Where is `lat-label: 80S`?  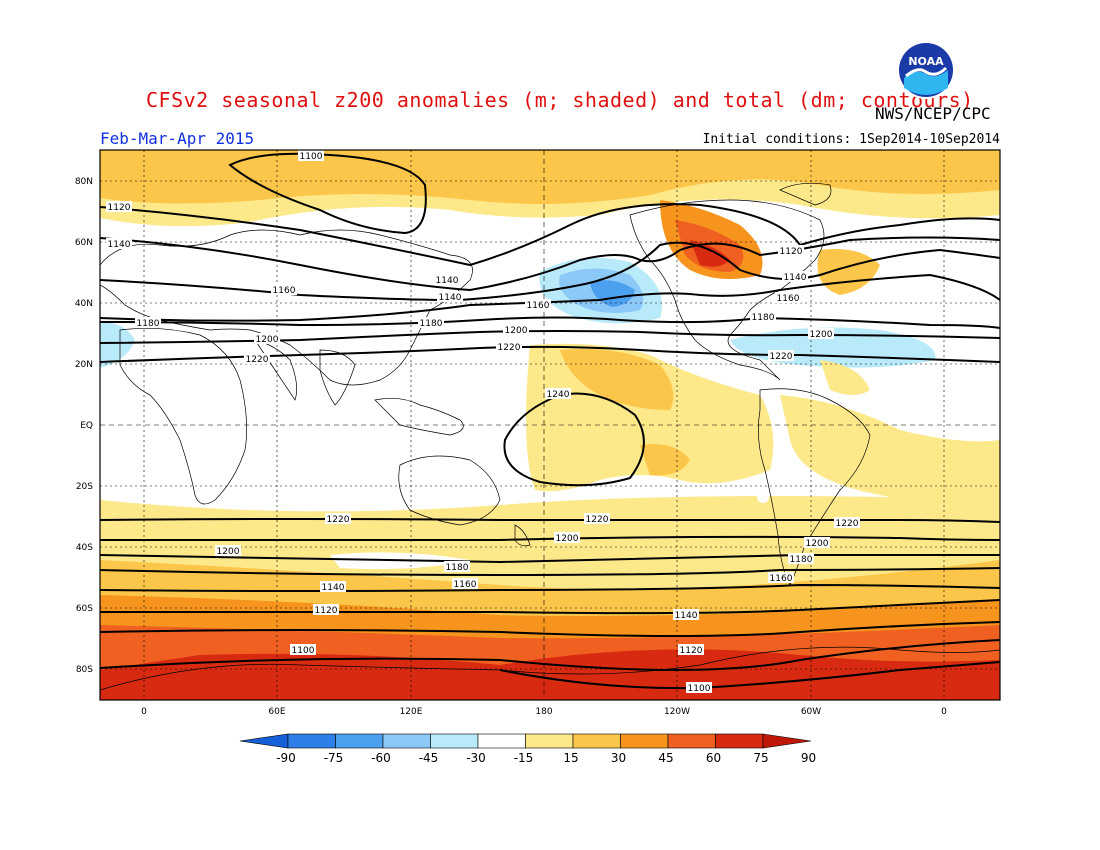
lat-label: 80S is located at coordinates (84, 670).